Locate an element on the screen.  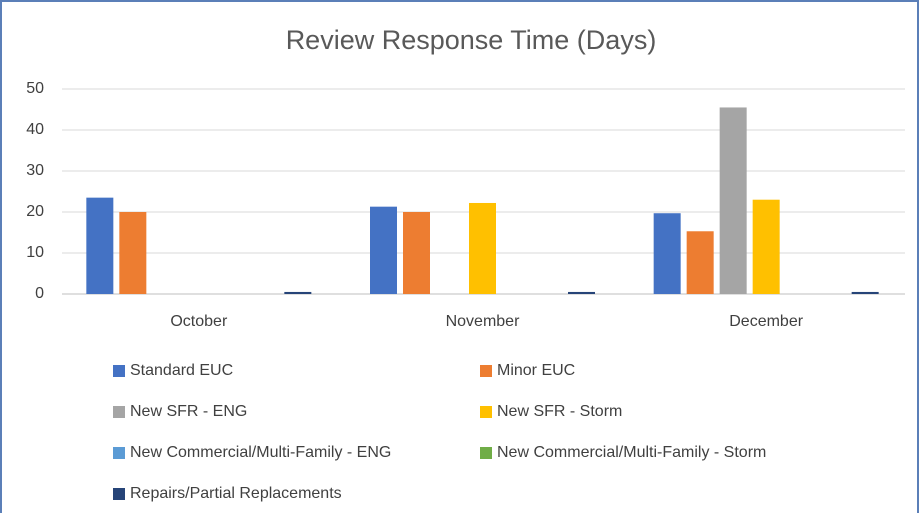
chart-title: Review Response Time (Days) is located at coordinates (471, 40).